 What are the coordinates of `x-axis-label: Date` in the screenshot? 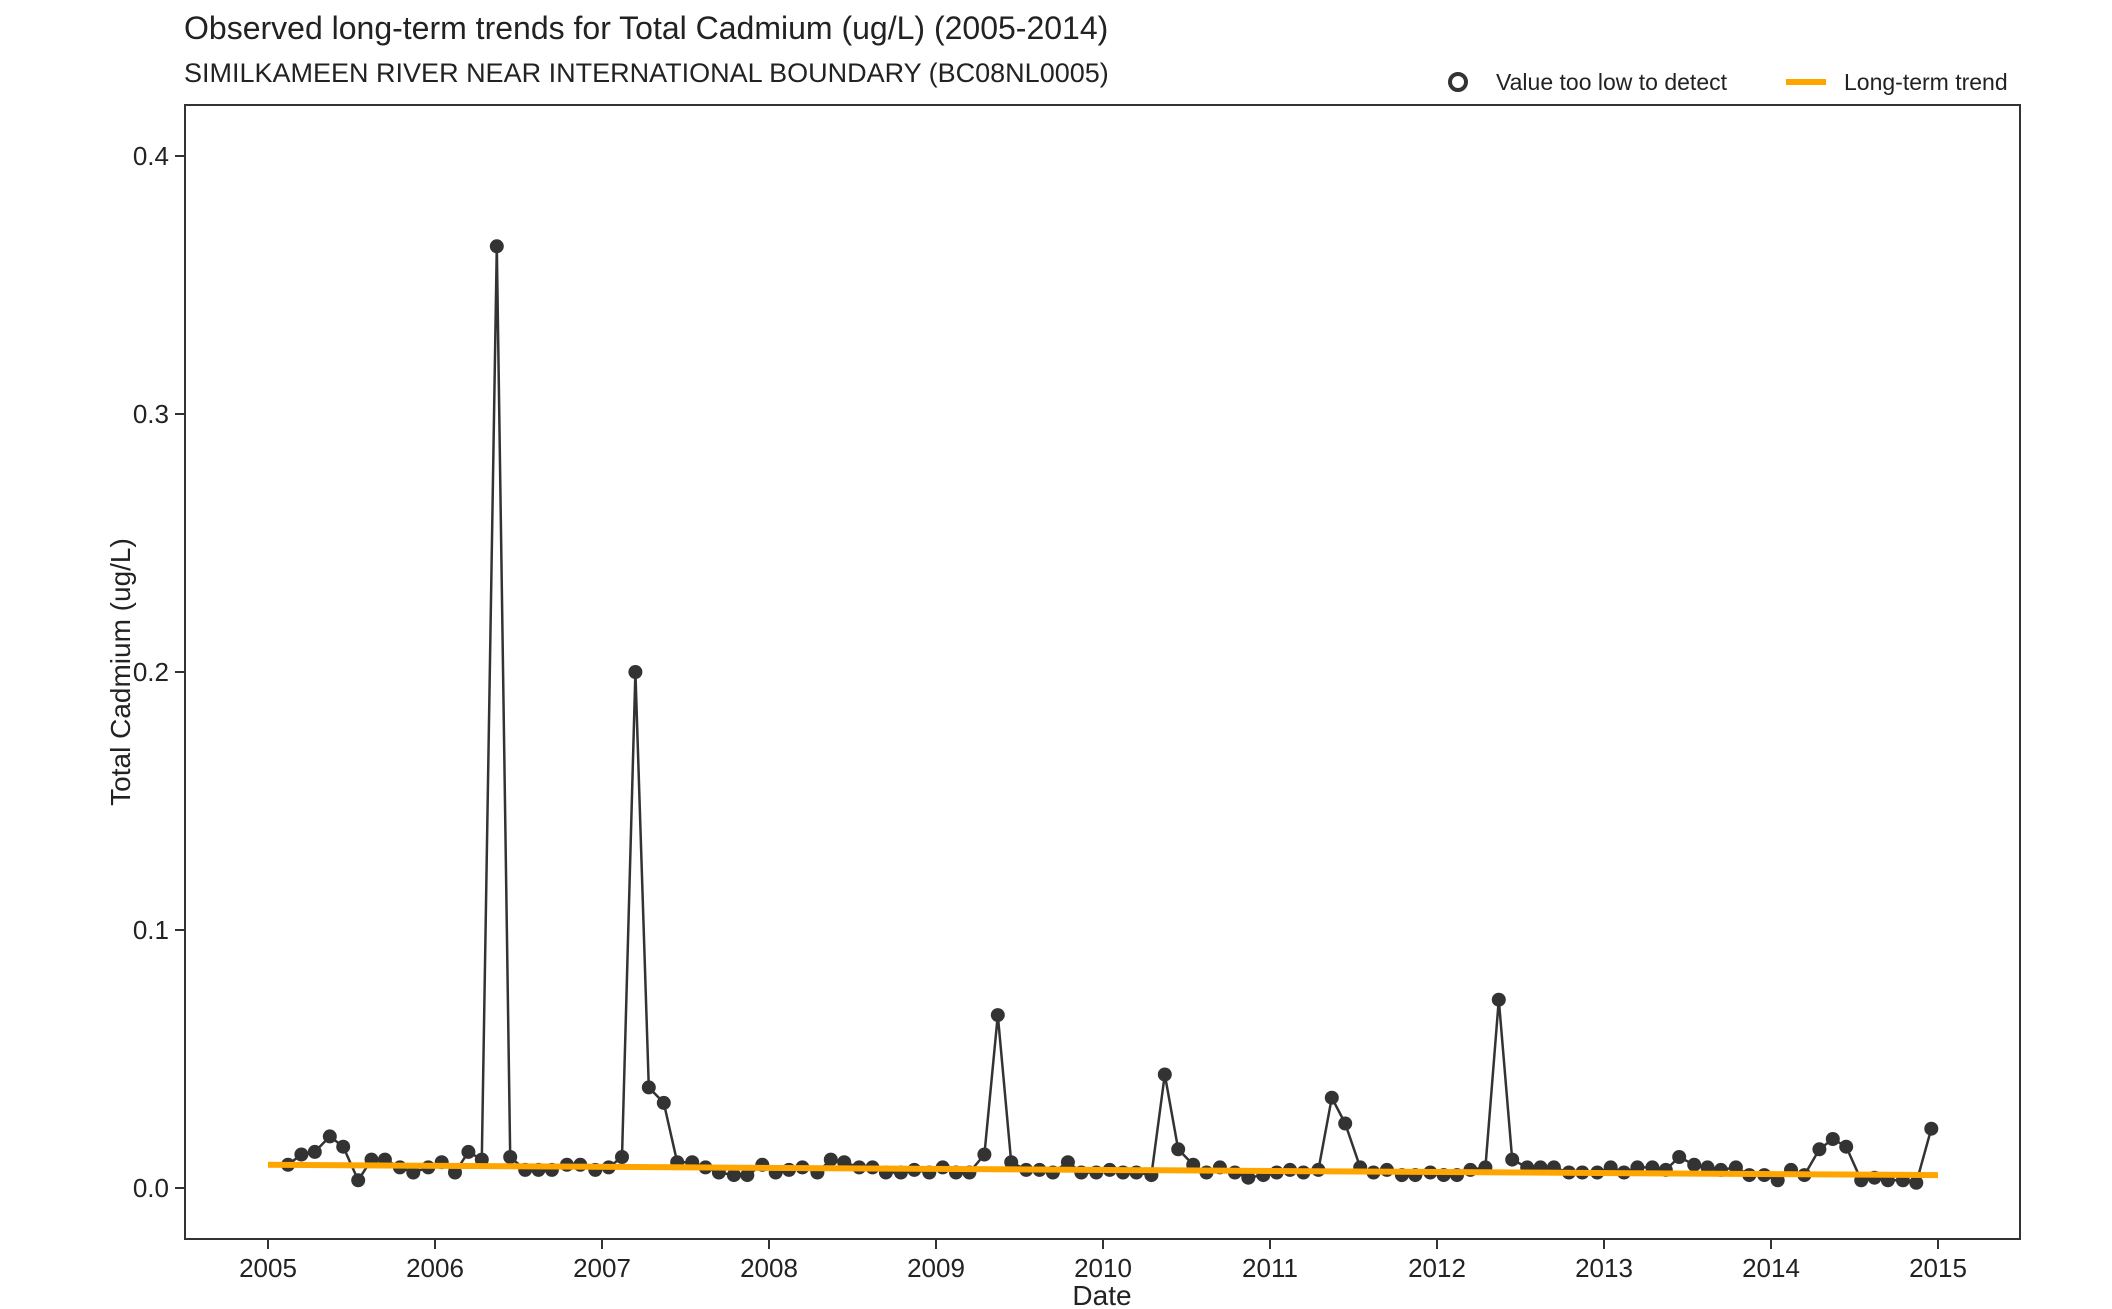 It's located at (1101, 1294).